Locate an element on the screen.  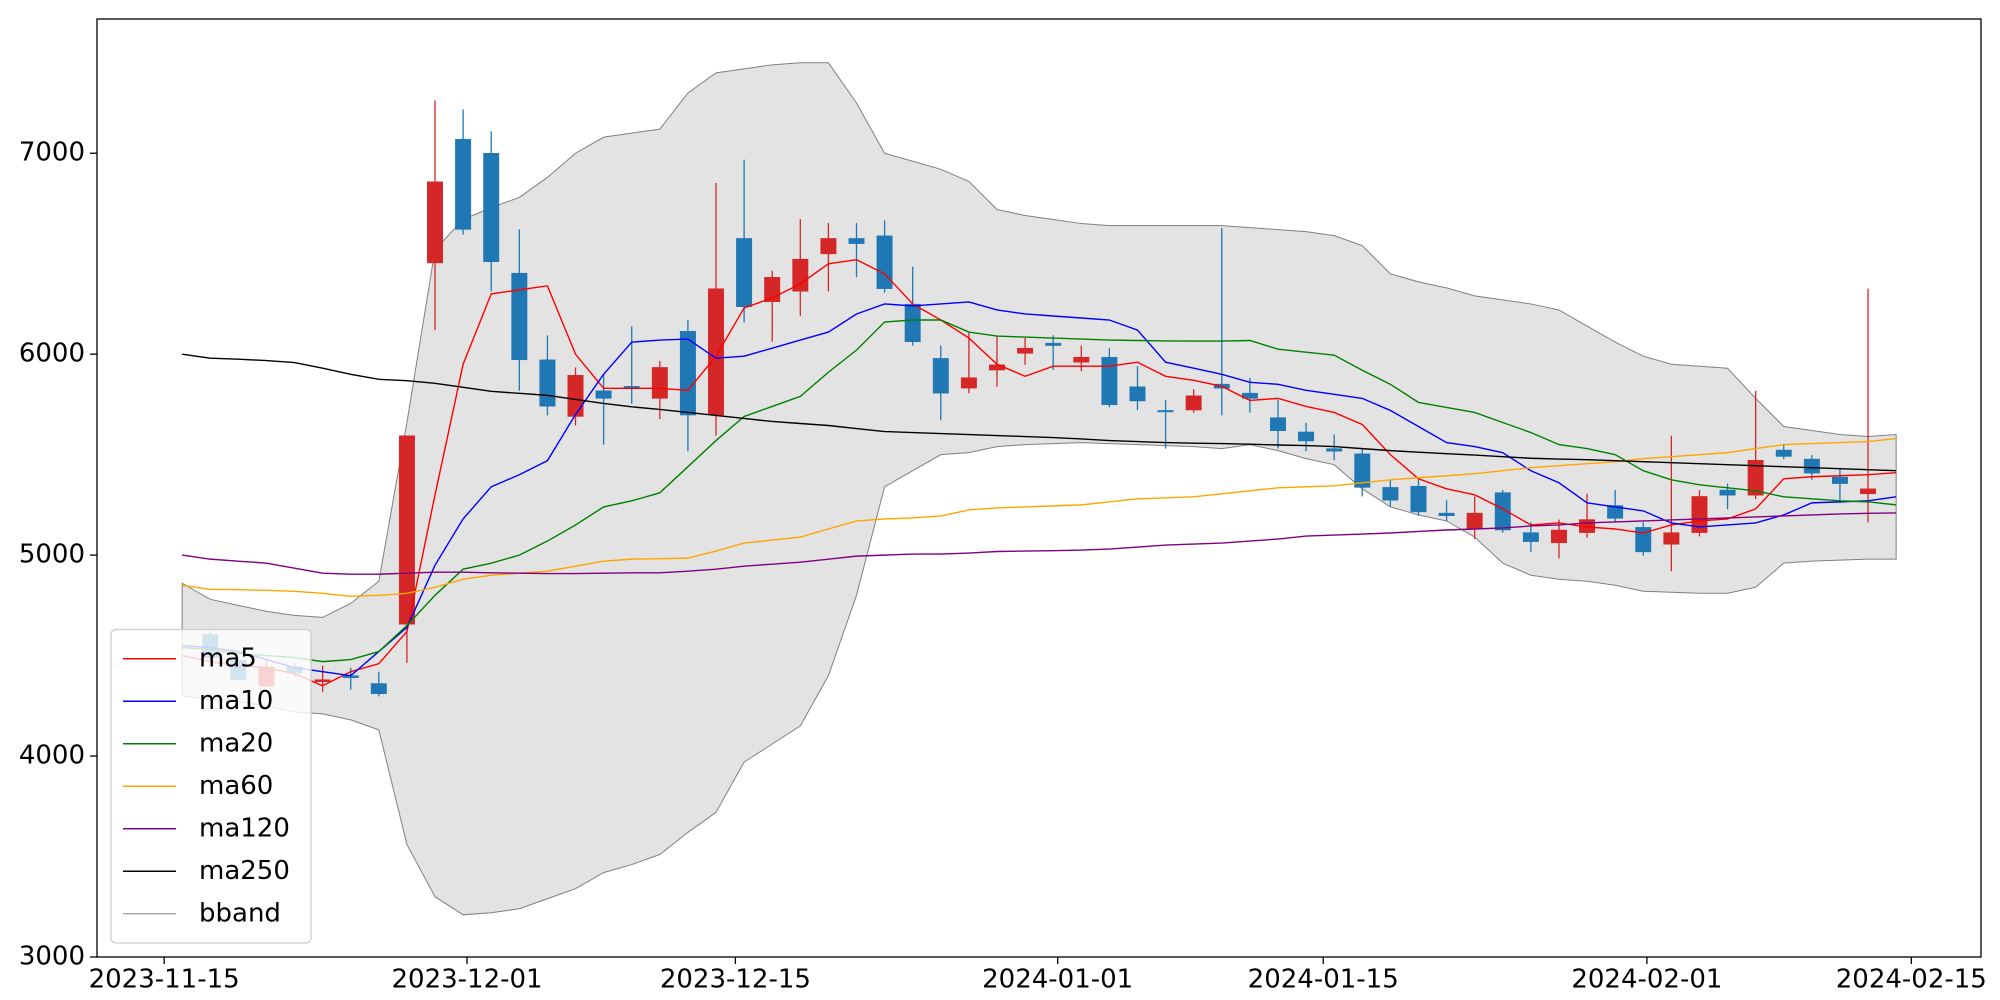
x-tick-label: 2024-02-01 is located at coordinates (1646, 980).